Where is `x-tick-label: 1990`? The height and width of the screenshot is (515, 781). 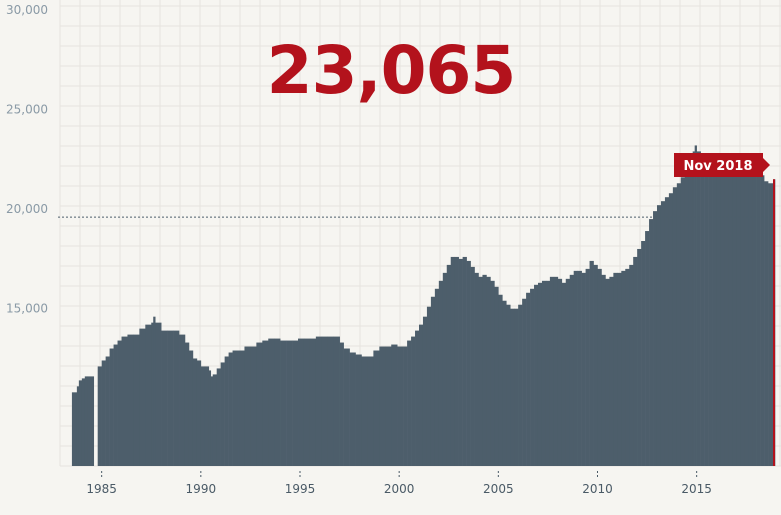
x-tick-label: 1990 is located at coordinates (201, 489).